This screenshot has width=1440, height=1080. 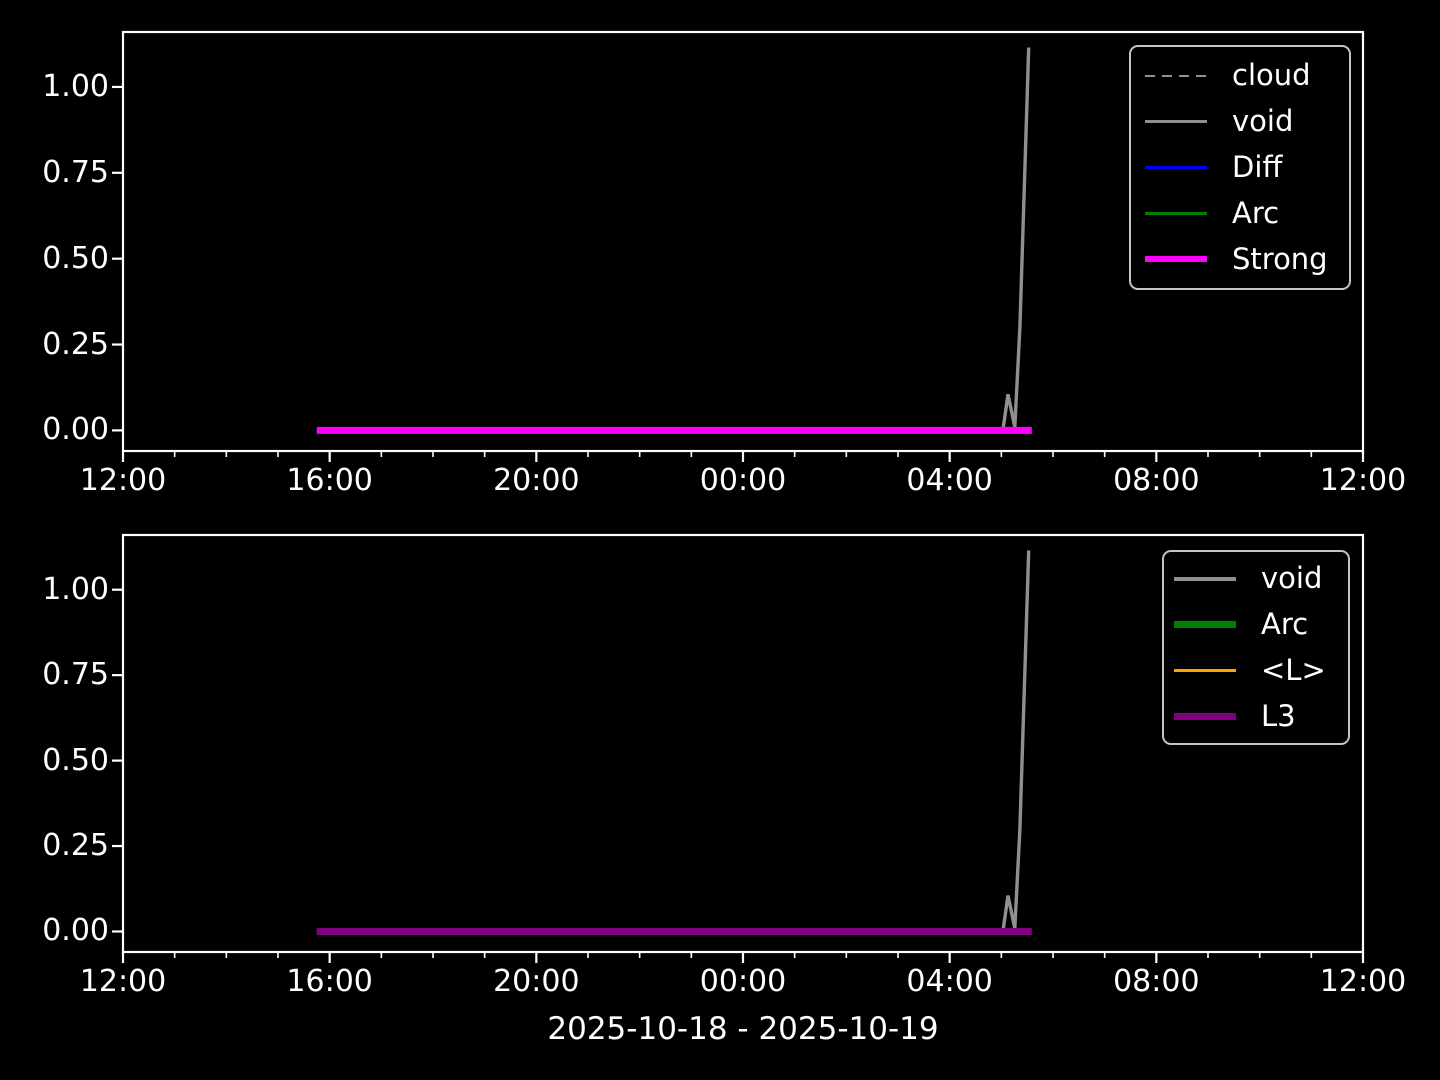 I want to click on legend-item: <L>, so click(x=1258, y=671).